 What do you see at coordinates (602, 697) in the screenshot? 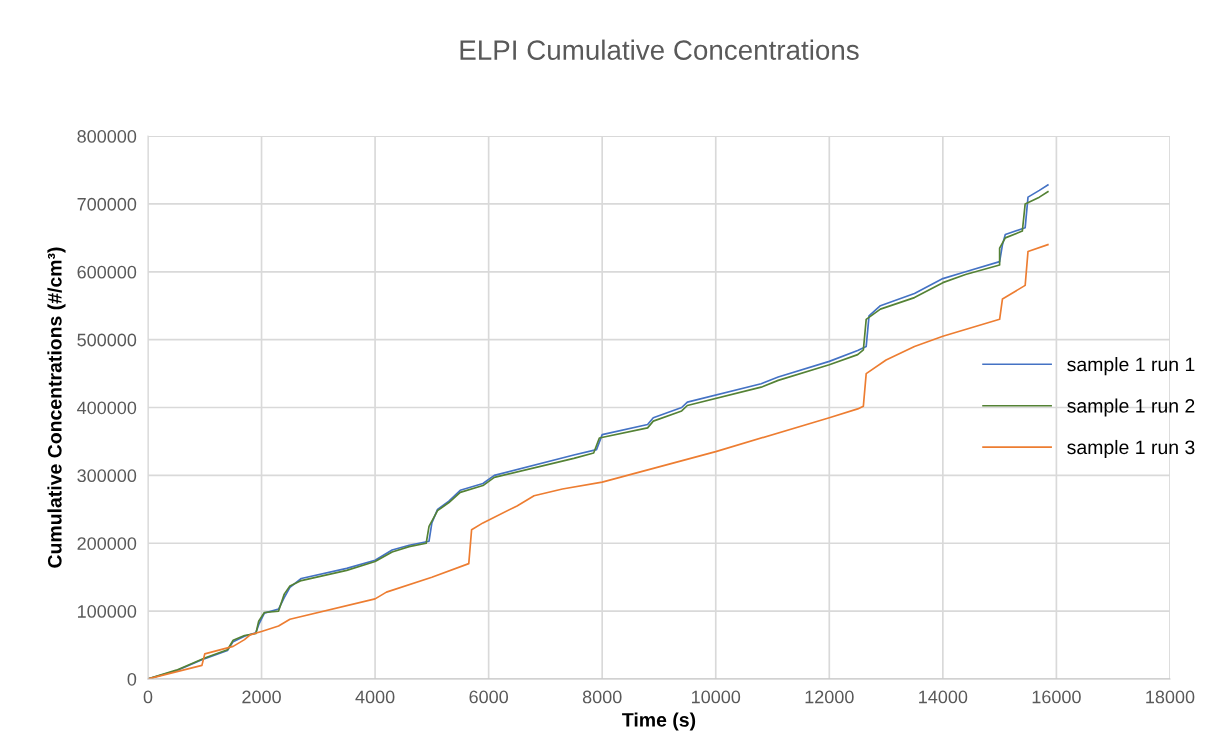
I see `x-tick-label: 8000` at bounding box center [602, 697].